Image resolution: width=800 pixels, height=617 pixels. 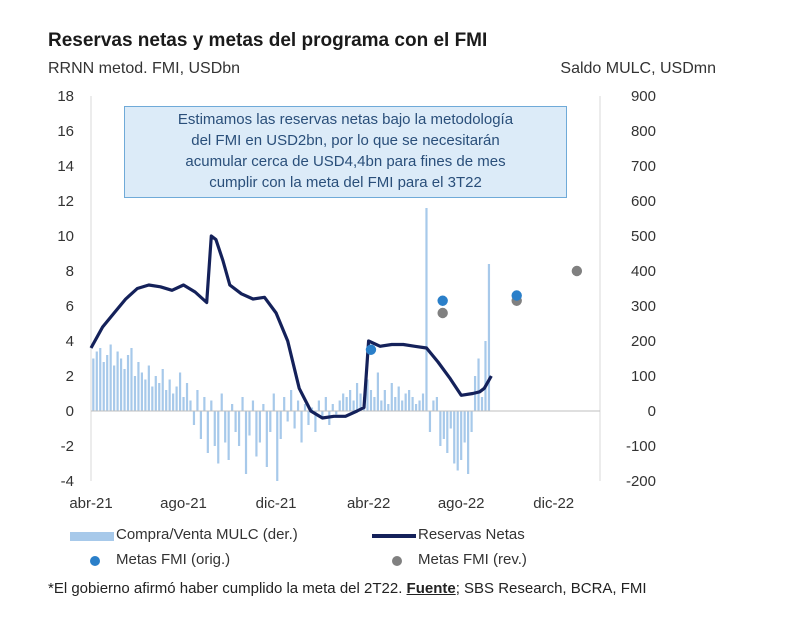 What do you see at coordinates (442, 313) in the screenshot?
I see `meta-fmi-rev-point` at bounding box center [442, 313].